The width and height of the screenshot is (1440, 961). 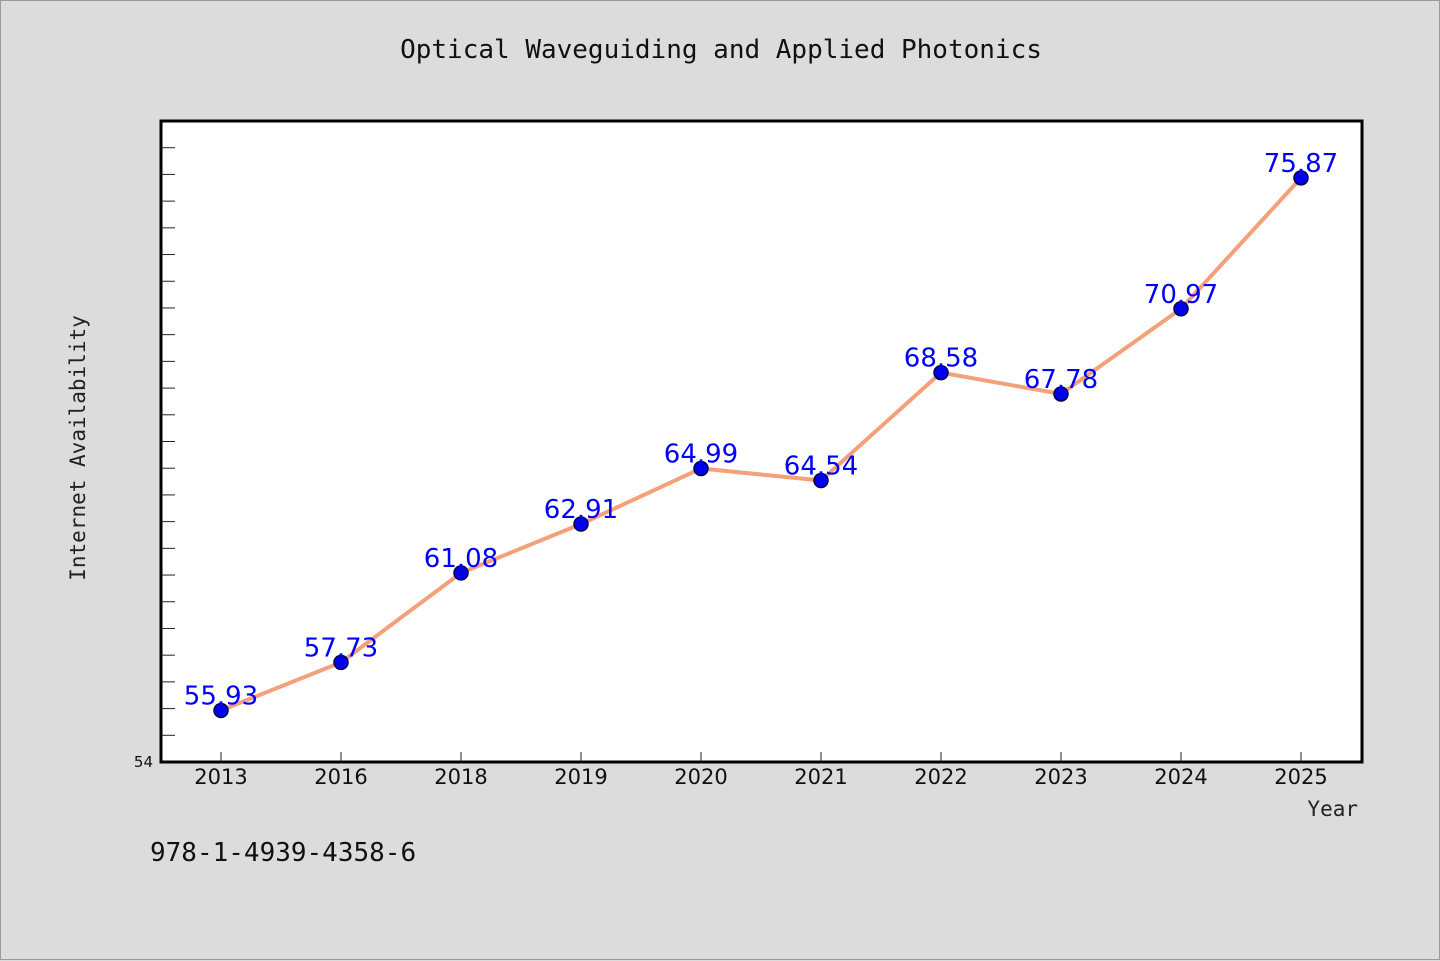 I want to click on x-tick-label: 2019, so click(x=580, y=777).